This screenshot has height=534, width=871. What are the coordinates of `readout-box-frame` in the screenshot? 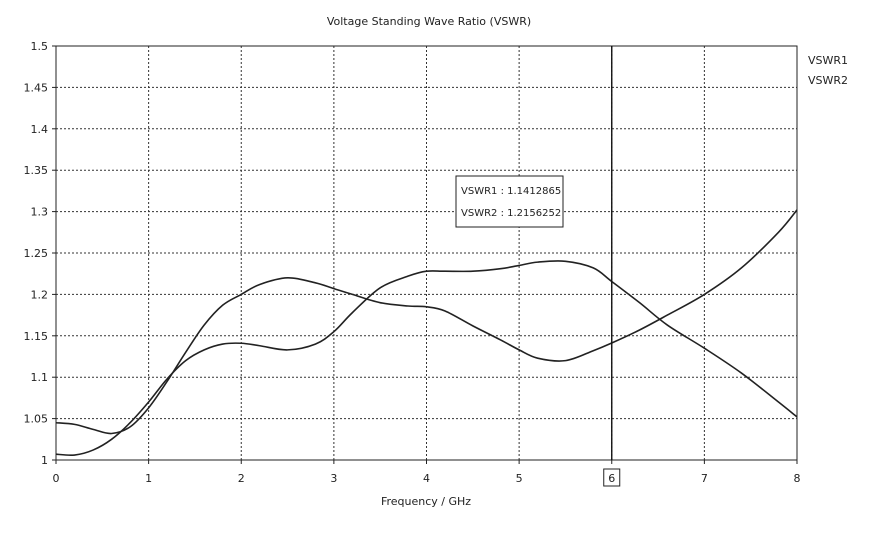 It's located at (509, 201).